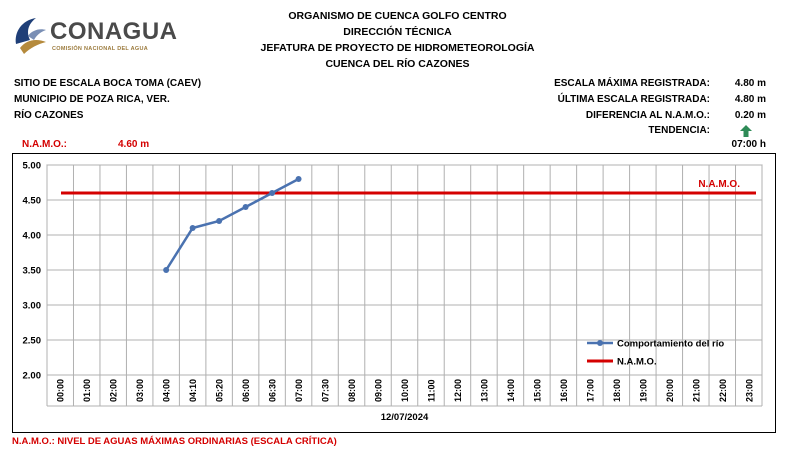 The width and height of the screenshot is (800, 470). I want to click on x-tick-label: 18:00, so click(617, 390).